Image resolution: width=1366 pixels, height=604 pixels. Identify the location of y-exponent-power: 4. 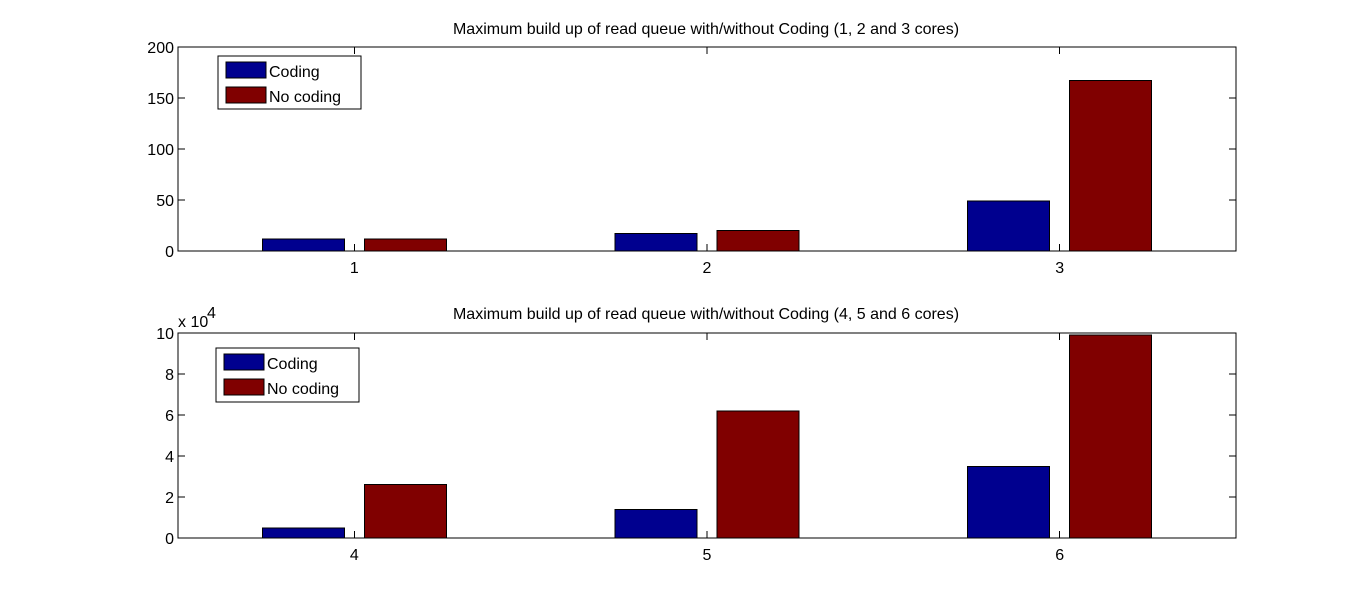
(211, 313).